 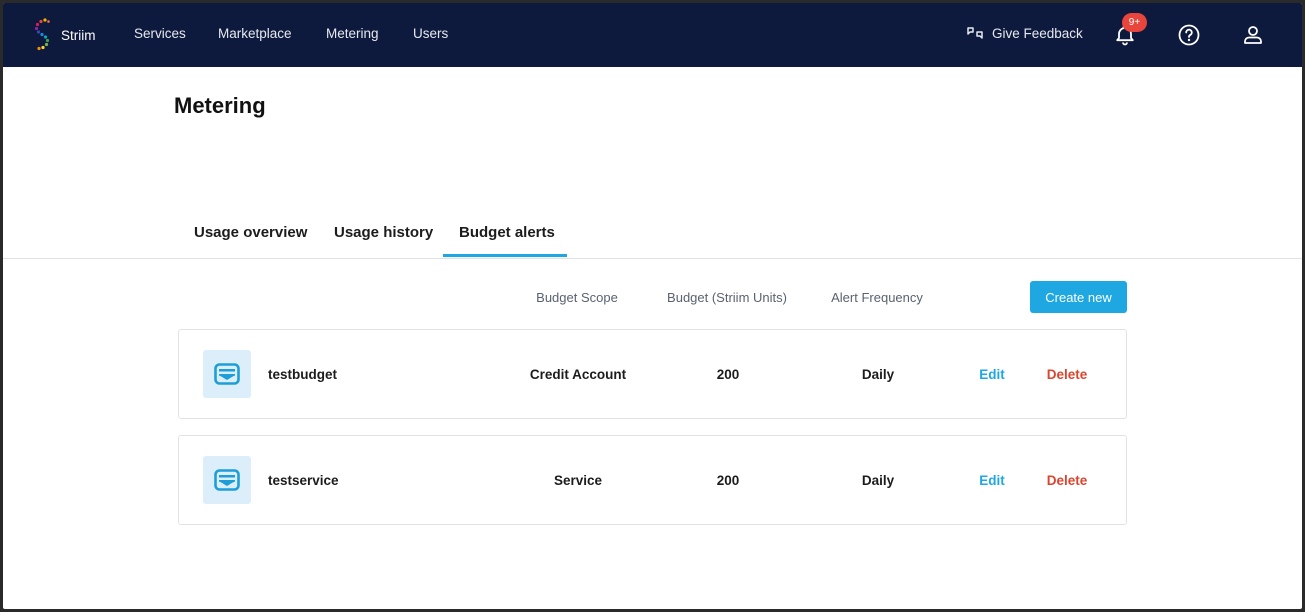 I want to click on active-tab-indicator, so click(x=505, y=255).